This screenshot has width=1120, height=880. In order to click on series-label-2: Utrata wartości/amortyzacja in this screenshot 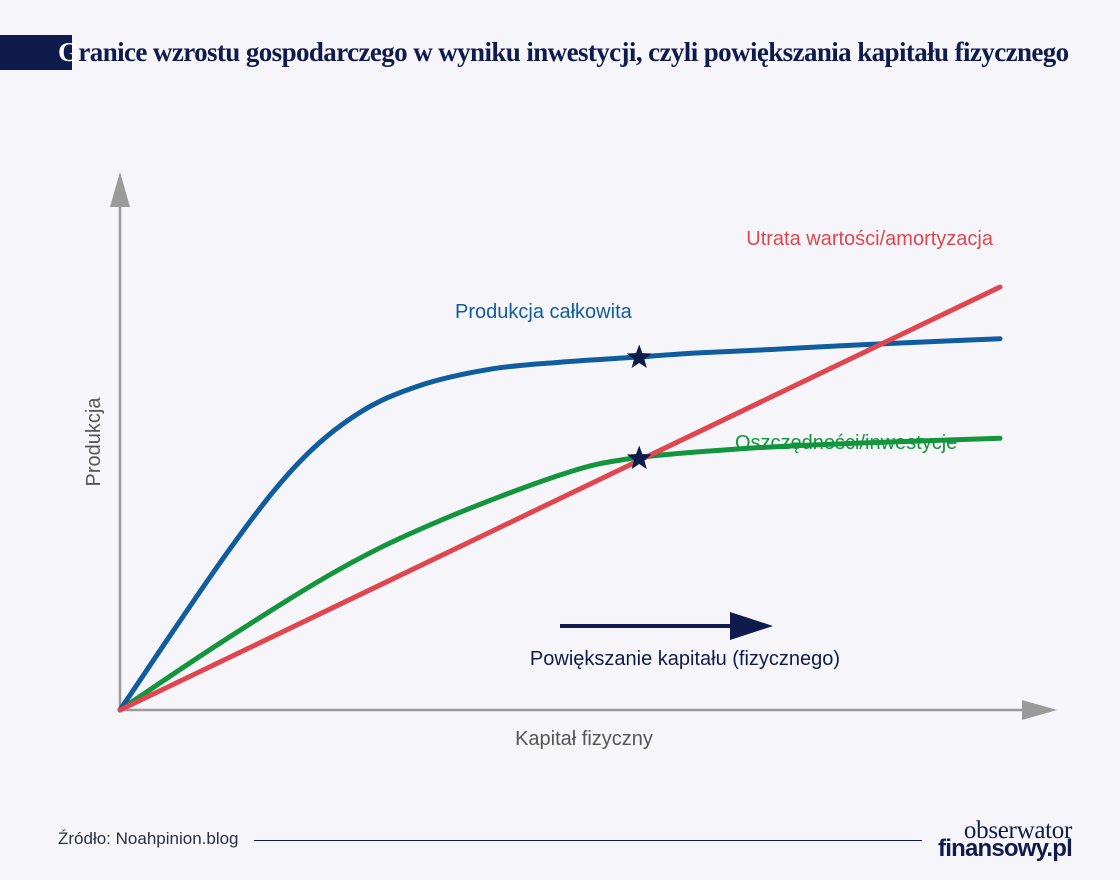, I will do `click(870, 239)`.